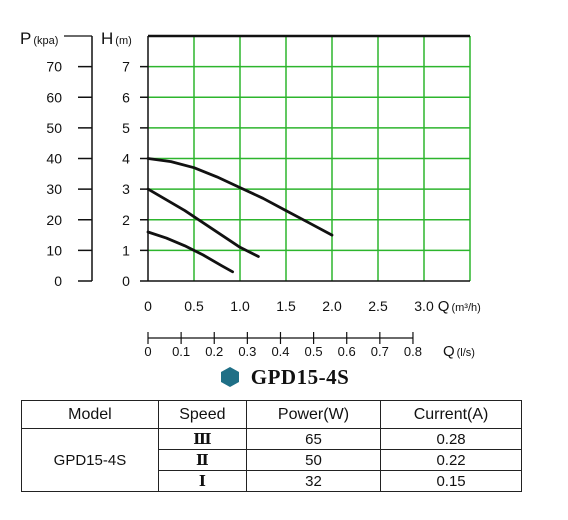 The width and height of the screenshot is (568, 520). I want to click on ls-tick-label: 0.4, so click(280, 351).